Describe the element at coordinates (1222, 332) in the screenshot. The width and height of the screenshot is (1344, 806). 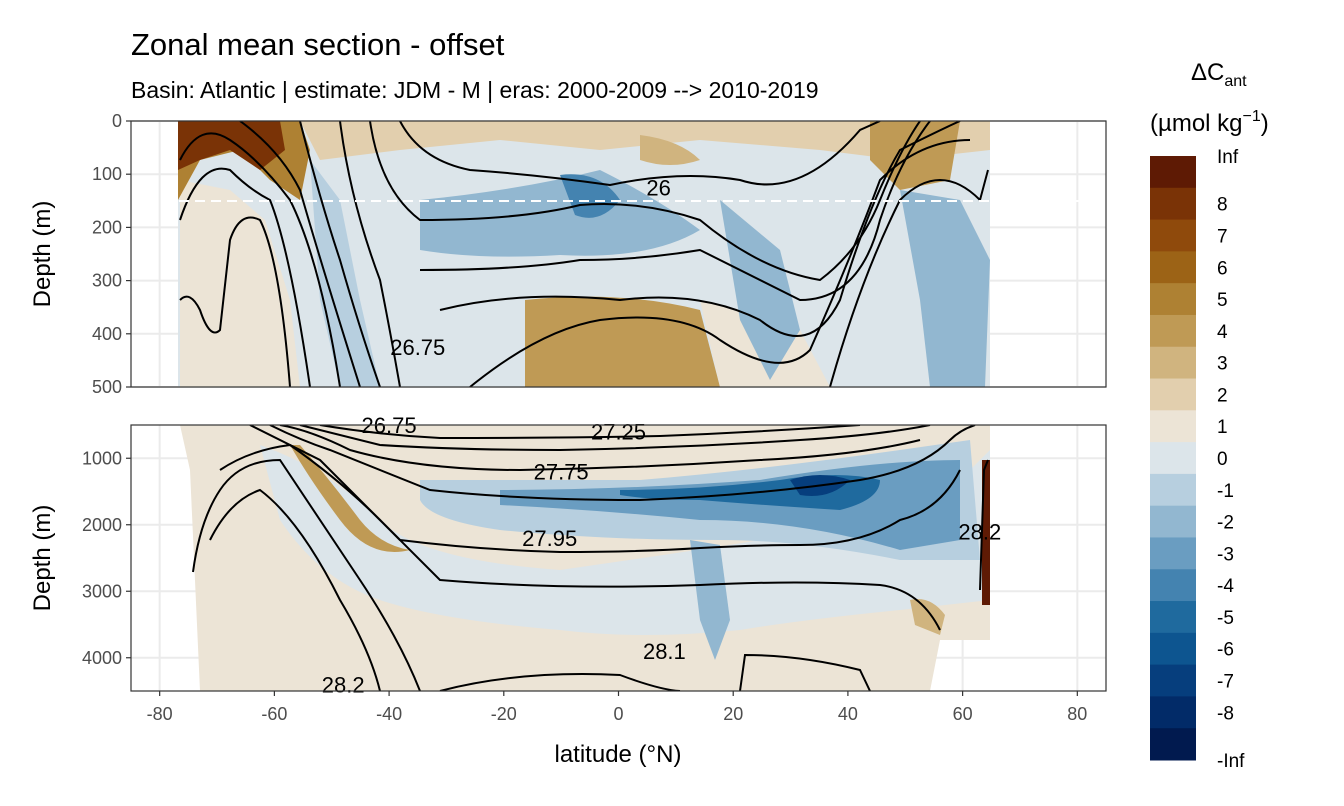
I see `legend-label: 4` at that location.